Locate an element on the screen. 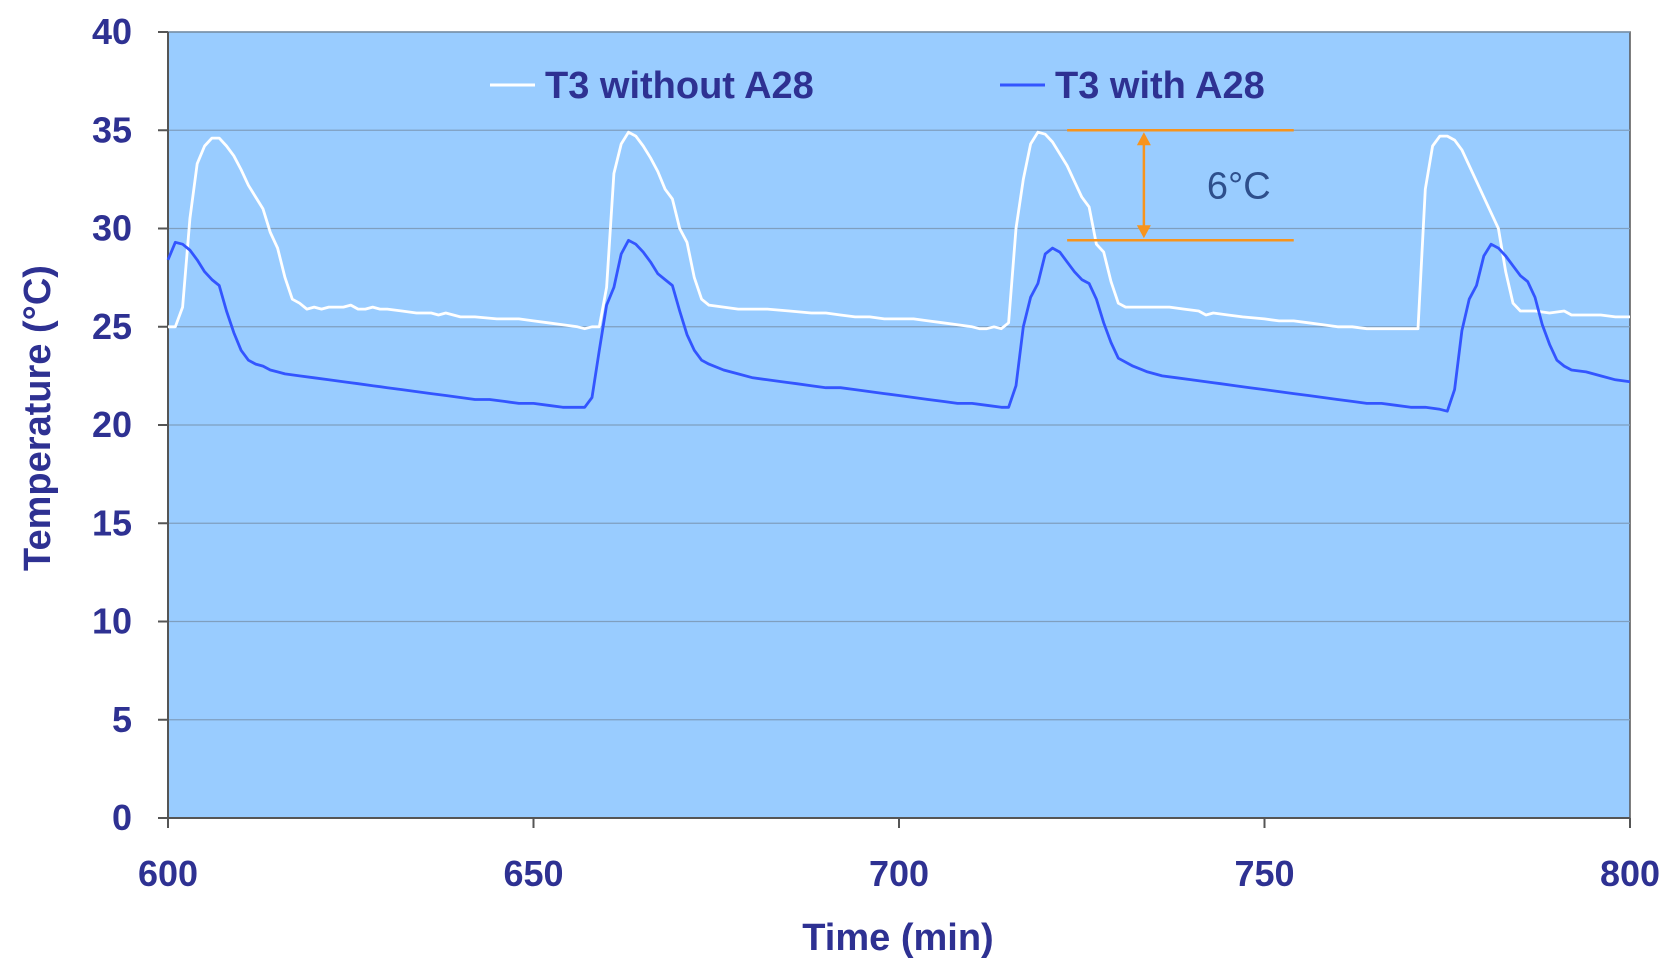 The width and height of the screenshot is (1668, 964). x-tick-label-700: 700 is located at coordinates (899, 873).